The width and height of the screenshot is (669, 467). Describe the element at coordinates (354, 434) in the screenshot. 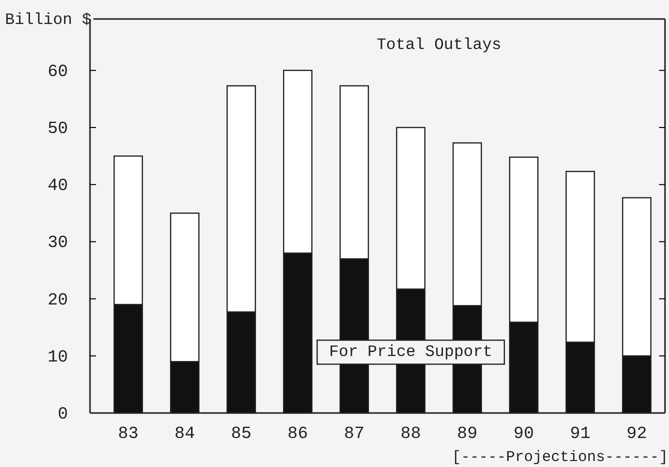

I see `x-tick-label: 87` at that location.